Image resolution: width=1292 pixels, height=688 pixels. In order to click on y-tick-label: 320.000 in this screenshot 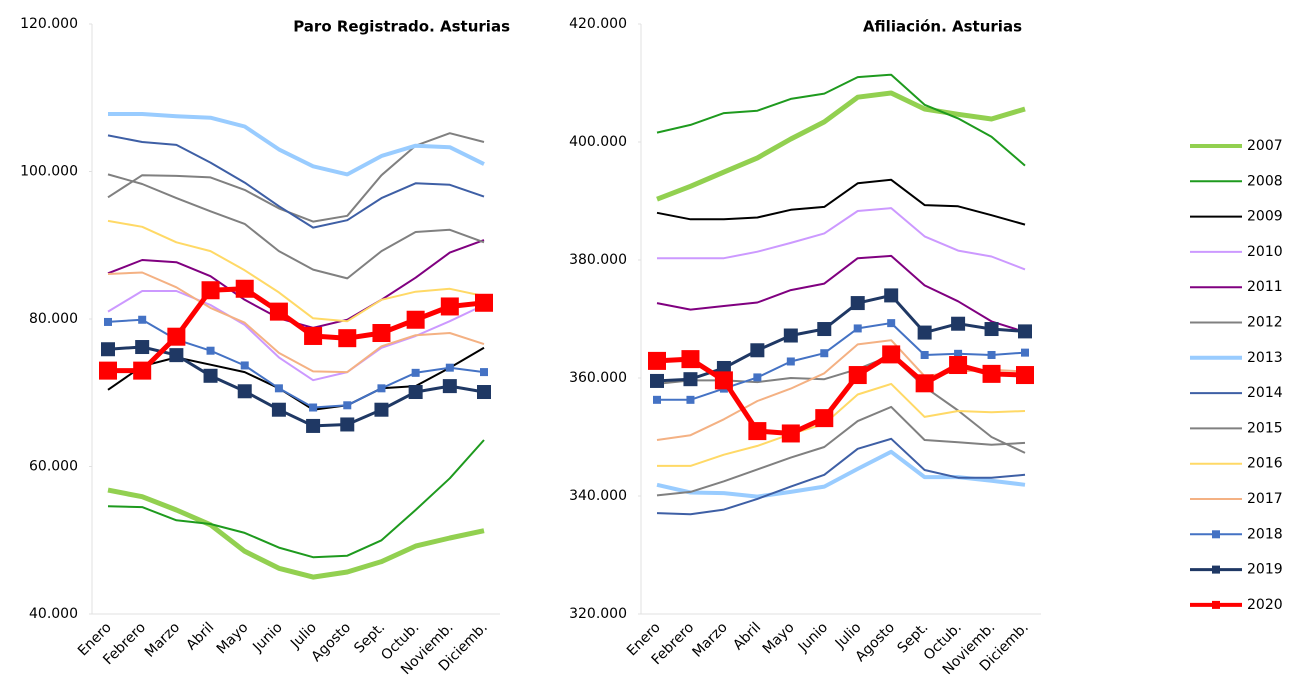, I will do `click(598, 614)`.